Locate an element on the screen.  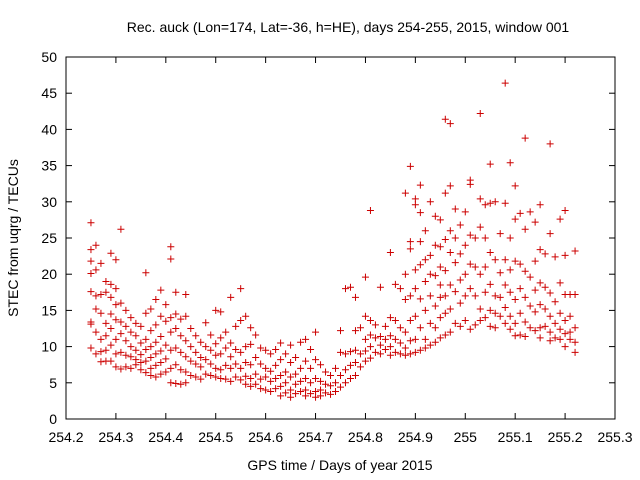
y-tick-label: 40 is located at coordinates (49, 129).